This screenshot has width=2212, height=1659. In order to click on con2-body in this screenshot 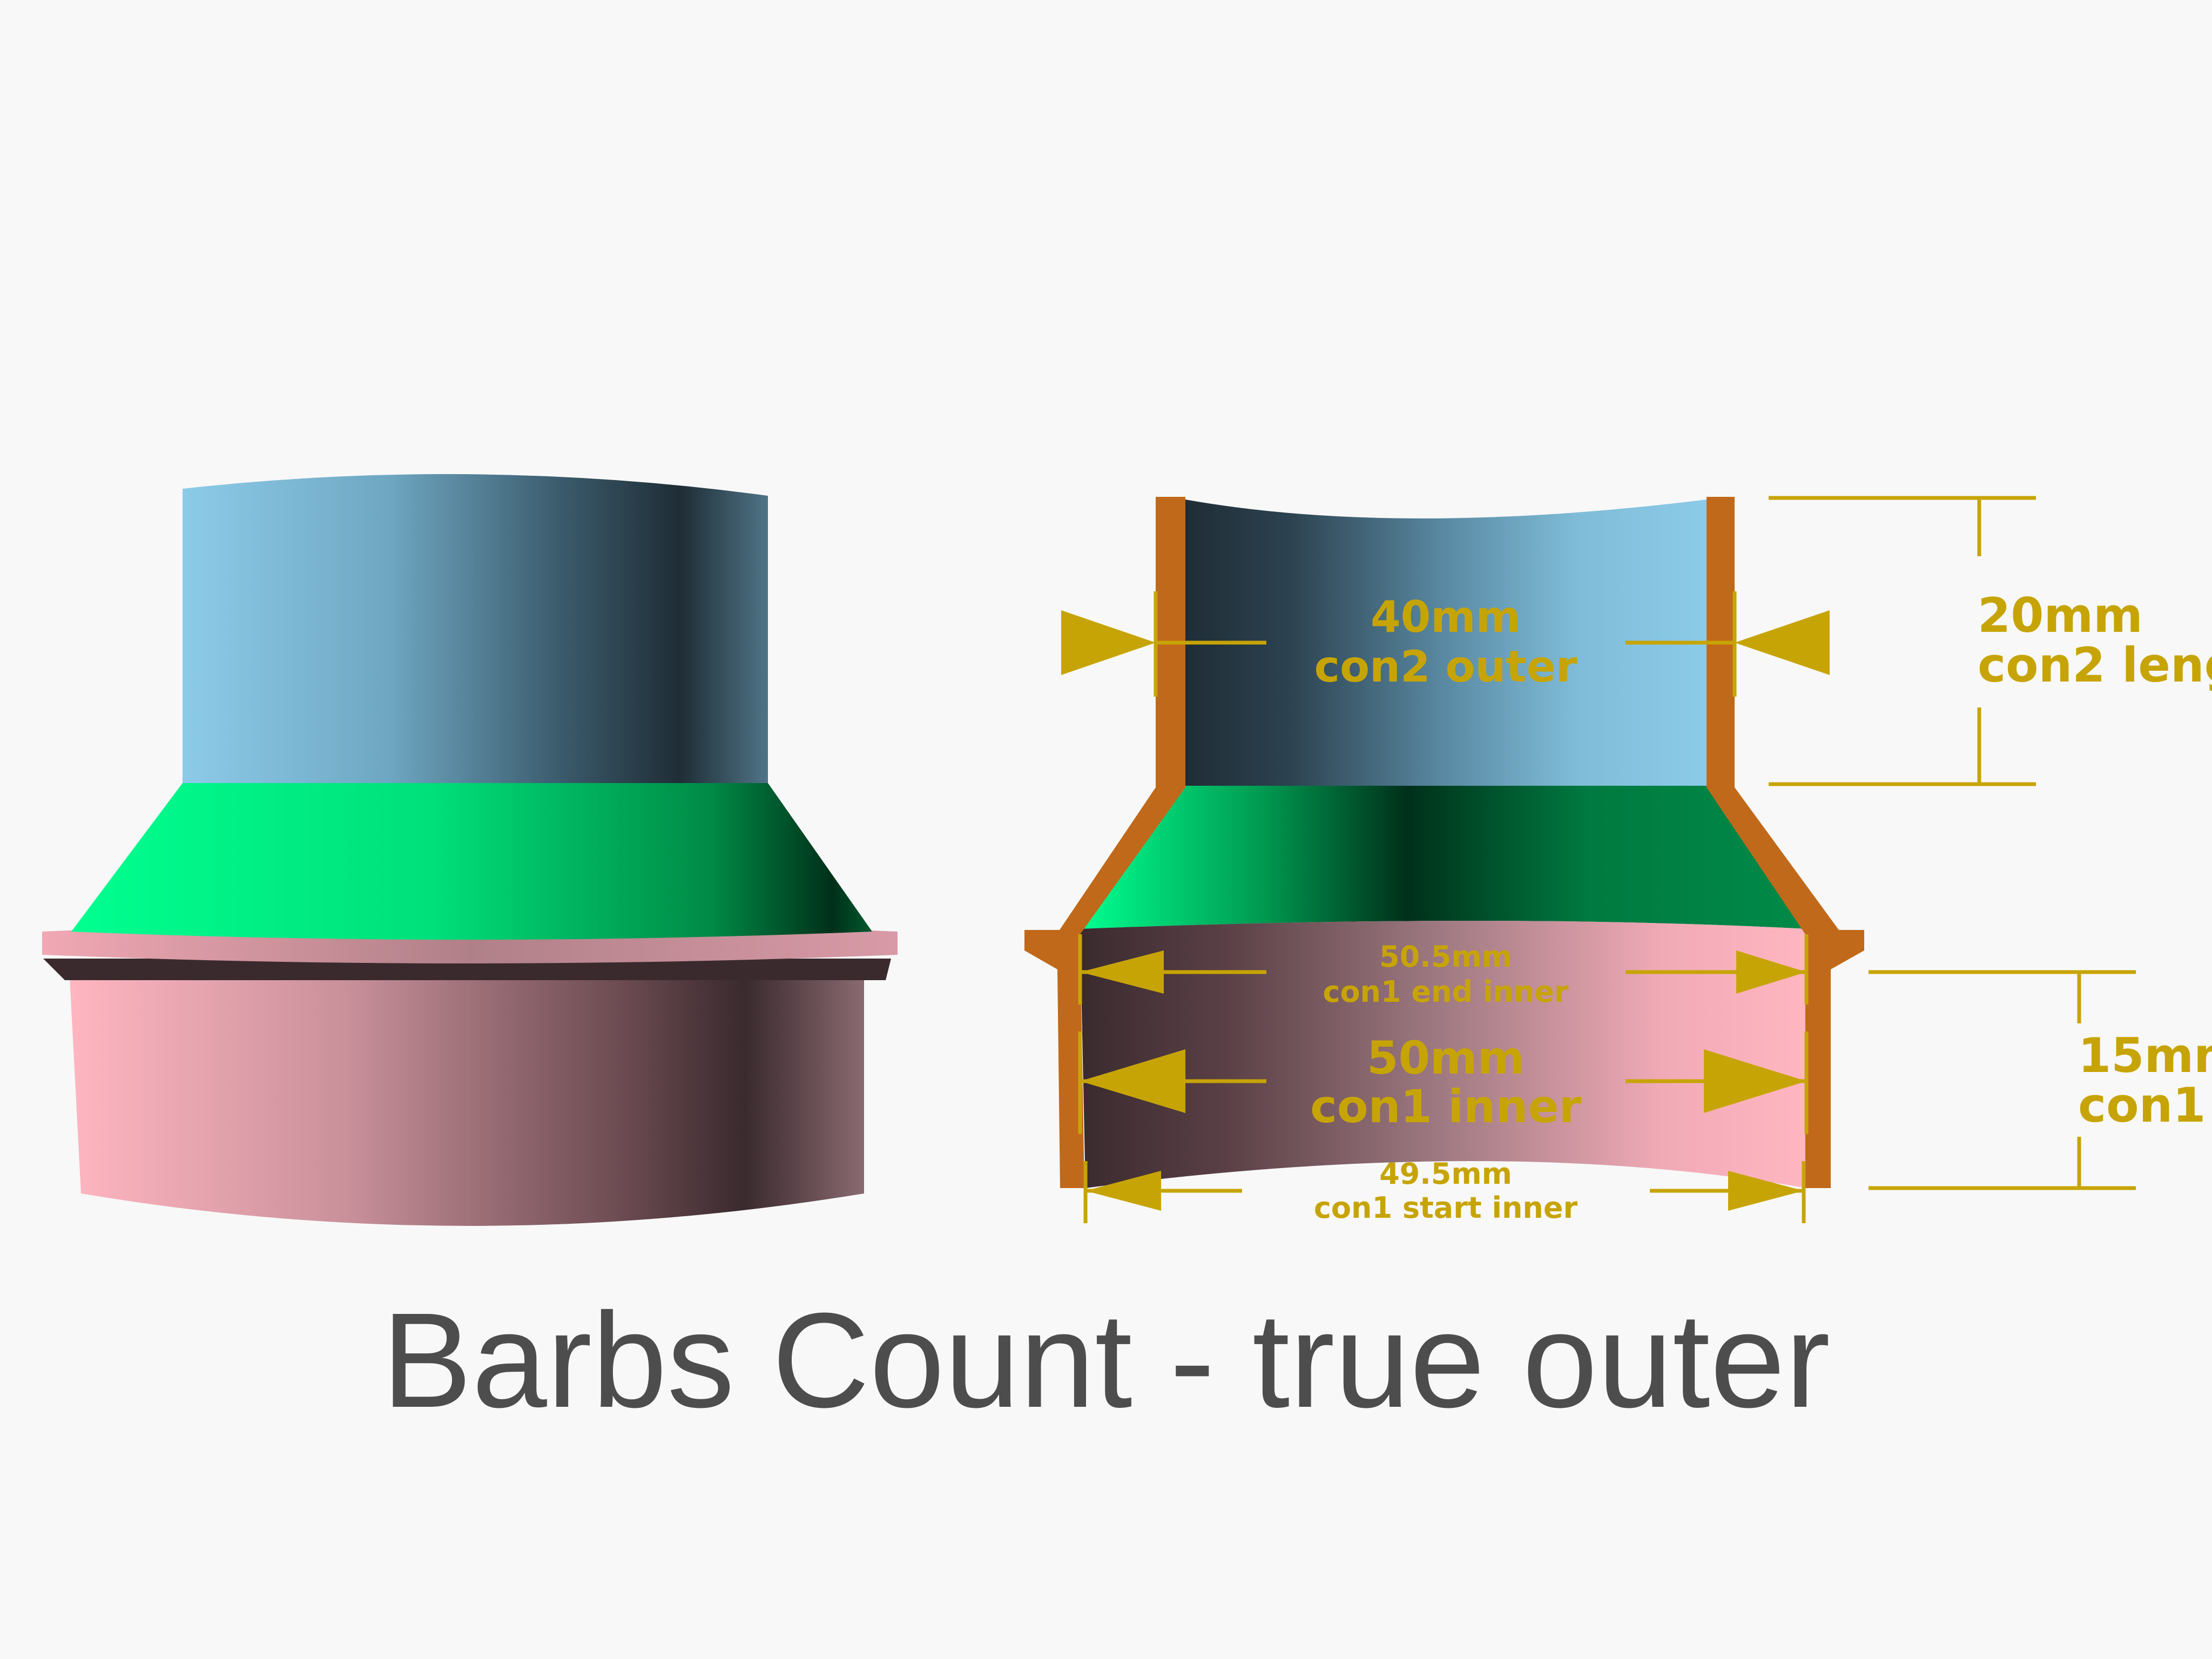, I will do `click(475, 628)`.